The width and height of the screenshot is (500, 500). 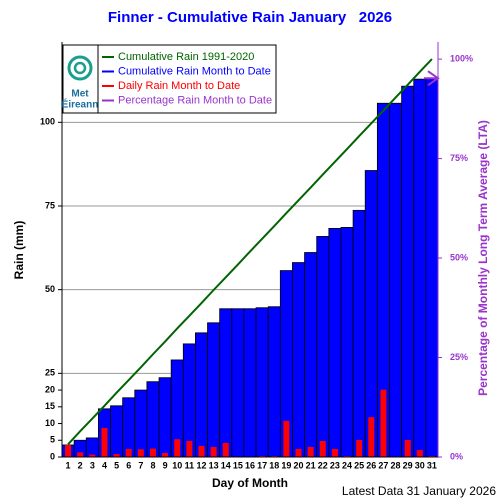 I want to click on x-tick-label: 28, so click(x=396, y=465).